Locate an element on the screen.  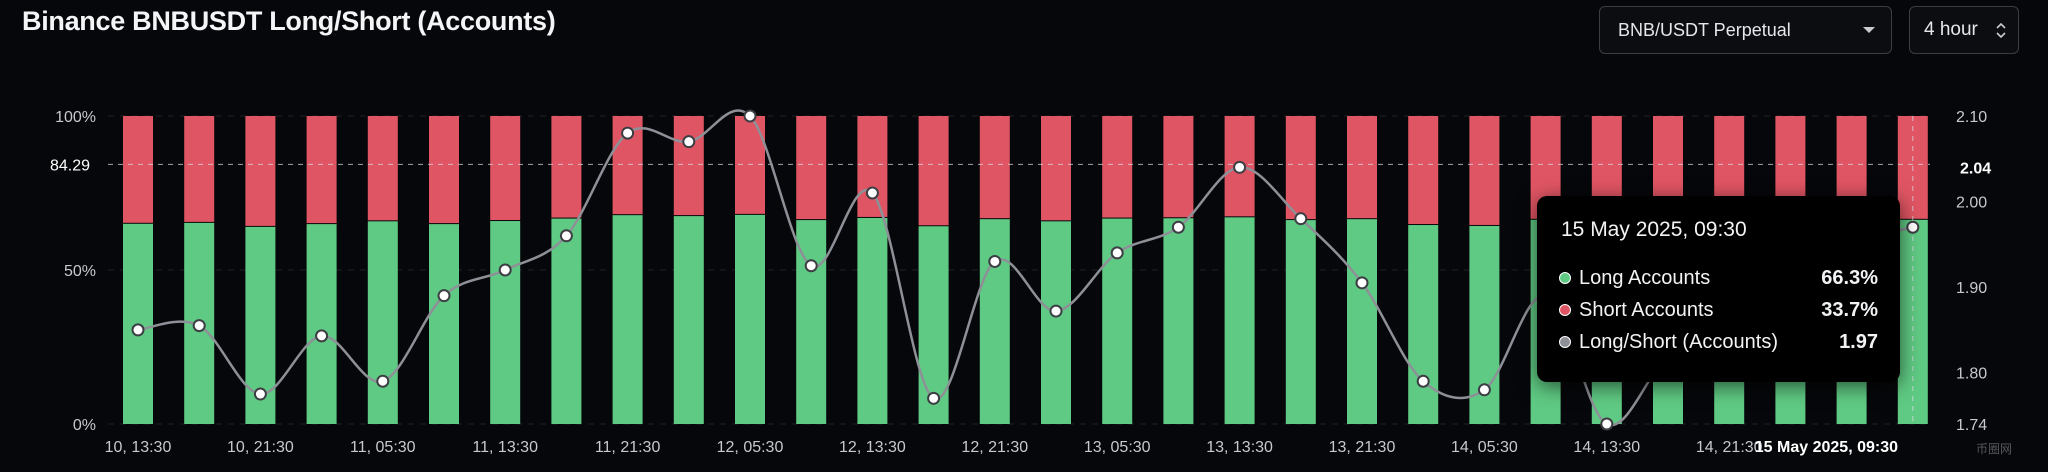
interval-select-label: 4 hour is located at coordinates (1951, 29).